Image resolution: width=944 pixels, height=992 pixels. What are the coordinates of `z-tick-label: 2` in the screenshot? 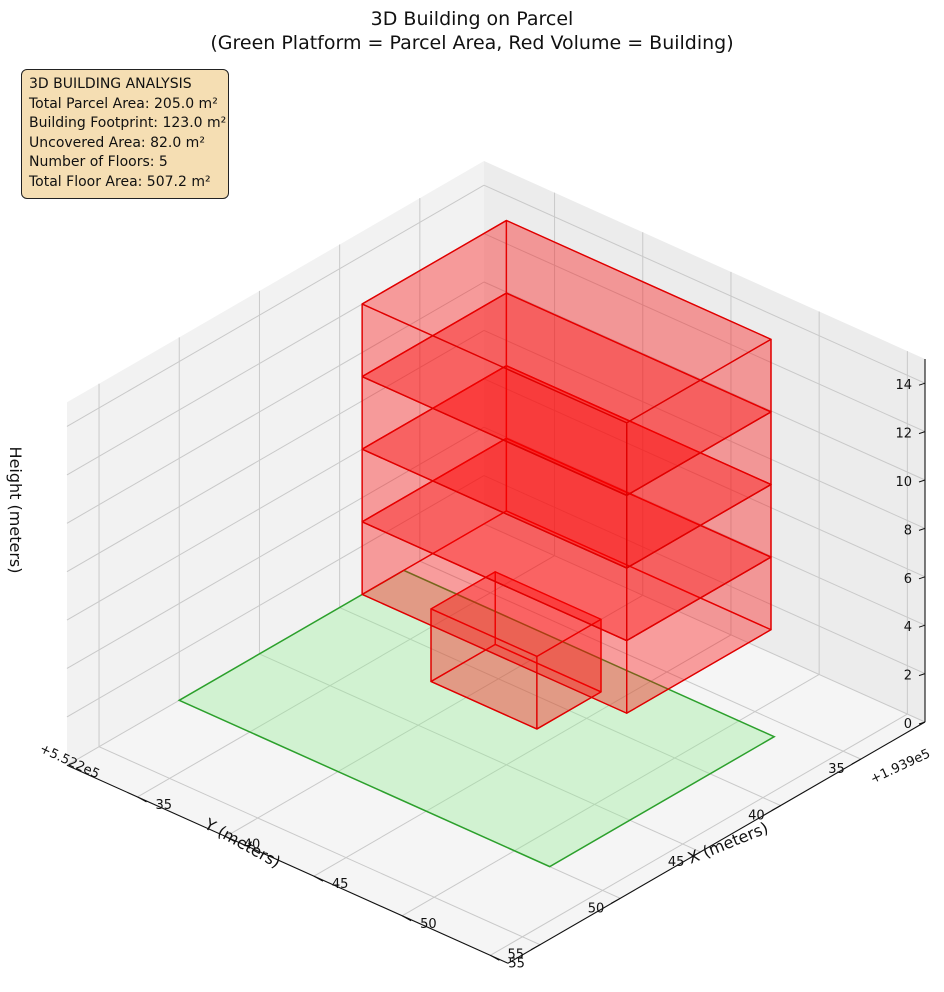 It's located at (908, 676).